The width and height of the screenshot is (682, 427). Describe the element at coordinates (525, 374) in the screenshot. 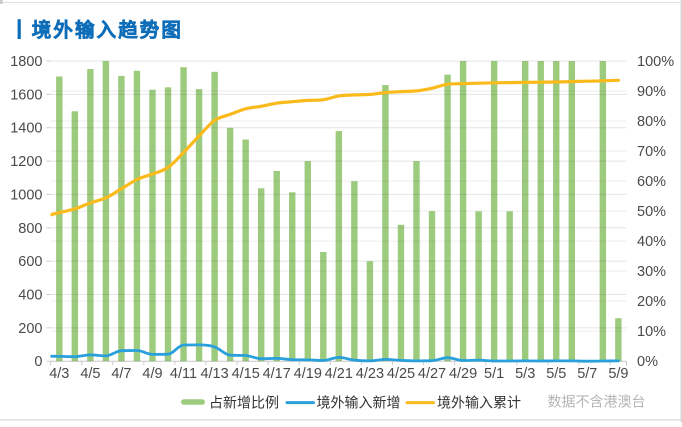

I see `svg-text: 5/3` at that location.